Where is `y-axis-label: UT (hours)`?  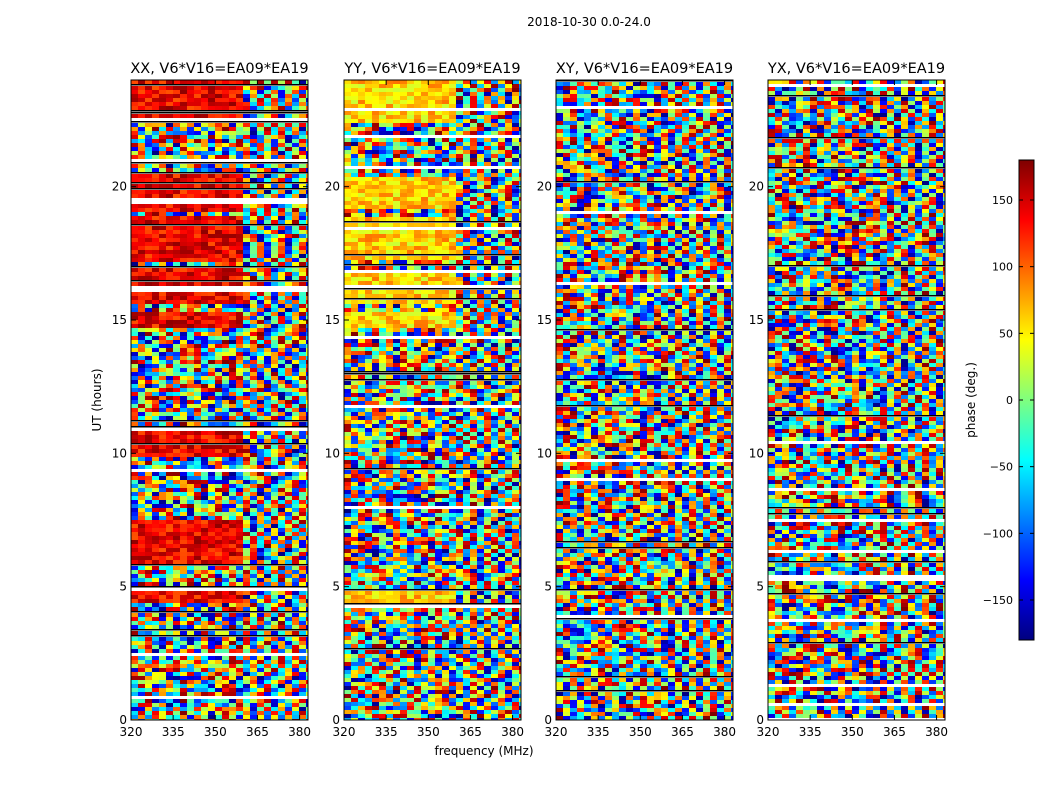 y-axis-label: UT (hours) is located at coordinates (97, 399).